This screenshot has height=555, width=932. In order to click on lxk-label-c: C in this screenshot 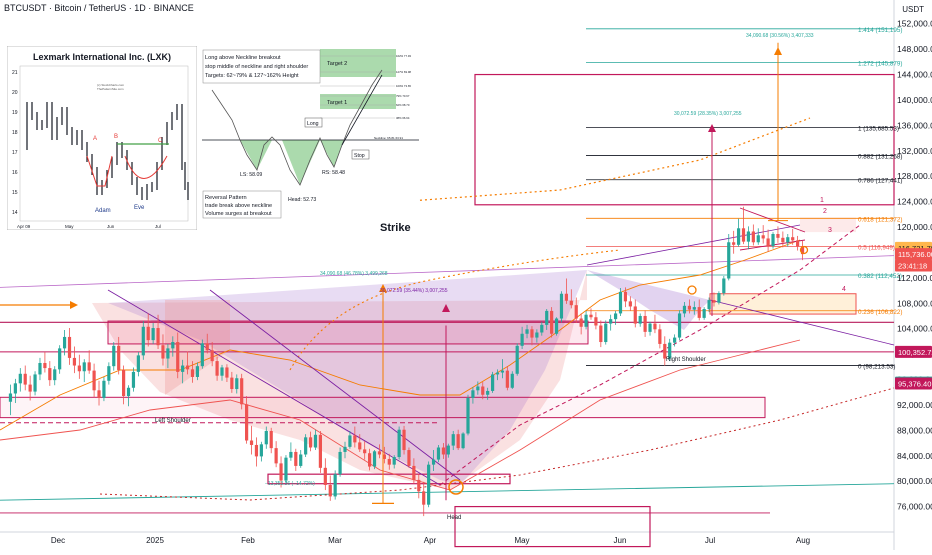, I will do `click(160, 141)`.